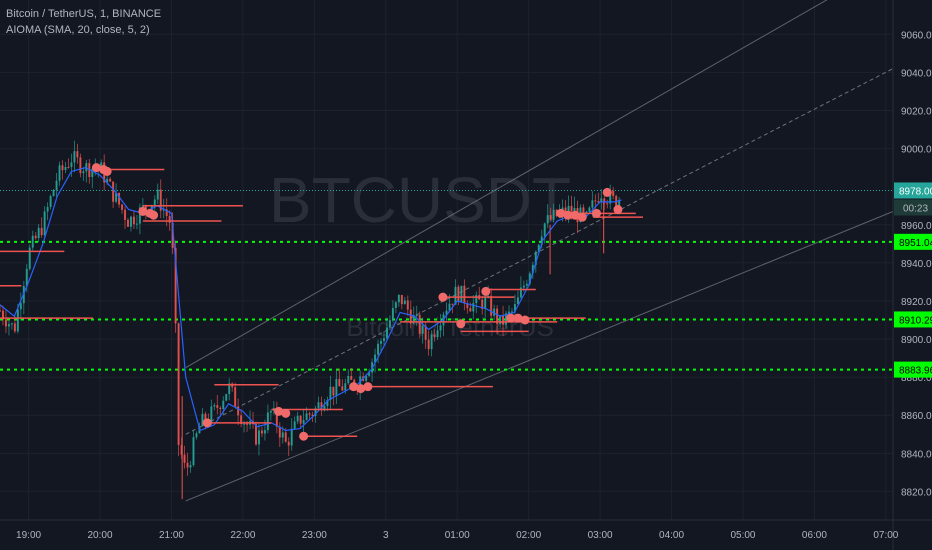 This screenshot has width=932, height=550. I want to click on symbol-title: Bitcoin / TetherUS, 1, BINANCE, so click(84, 14).